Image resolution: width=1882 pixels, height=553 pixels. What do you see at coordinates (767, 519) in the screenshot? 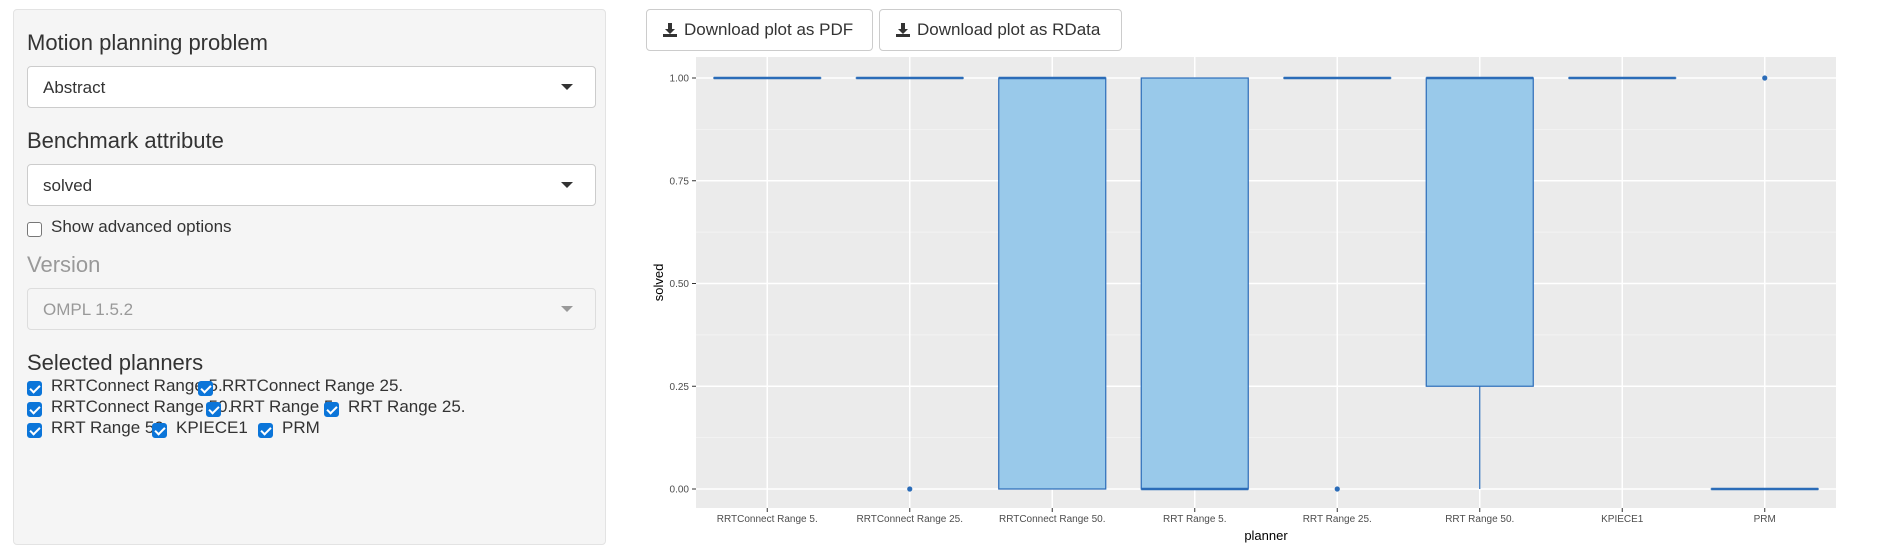
I see `x-tick-label: RRTConnect Range 5.` at bounding box center [767, 519].